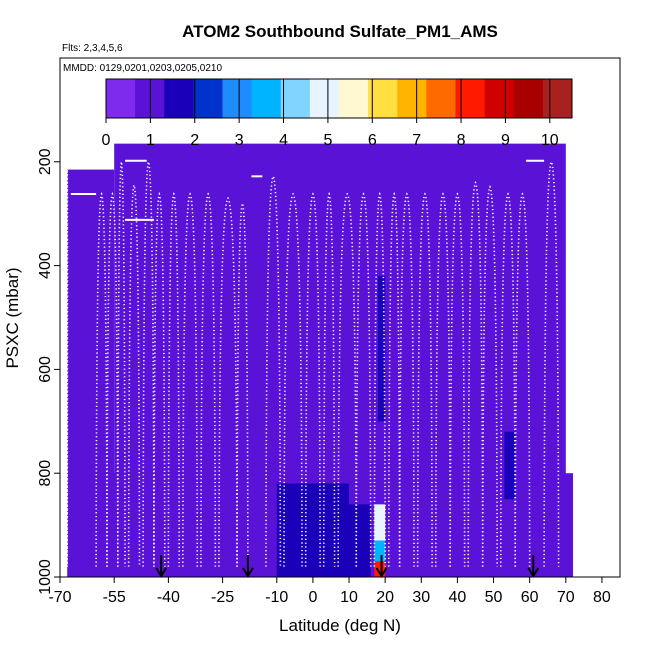 The height and width of the screenshot is (650, 650). I want to click on x-axis: -70 -55 -40 -25 -10 0 10 20 30 40 50 60 70 80, so click(329, 591).